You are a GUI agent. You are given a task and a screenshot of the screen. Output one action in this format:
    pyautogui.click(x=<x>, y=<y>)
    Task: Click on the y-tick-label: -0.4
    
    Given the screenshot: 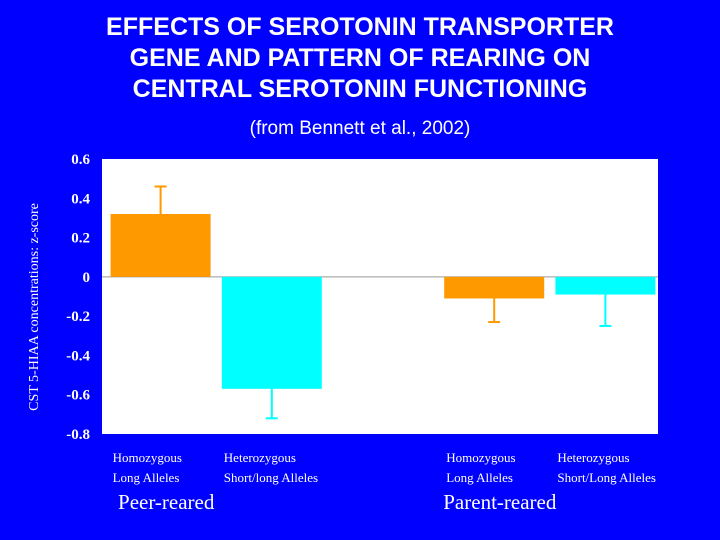 What is the action you would take?
    pyautogui.click(x=78, y=356)
    